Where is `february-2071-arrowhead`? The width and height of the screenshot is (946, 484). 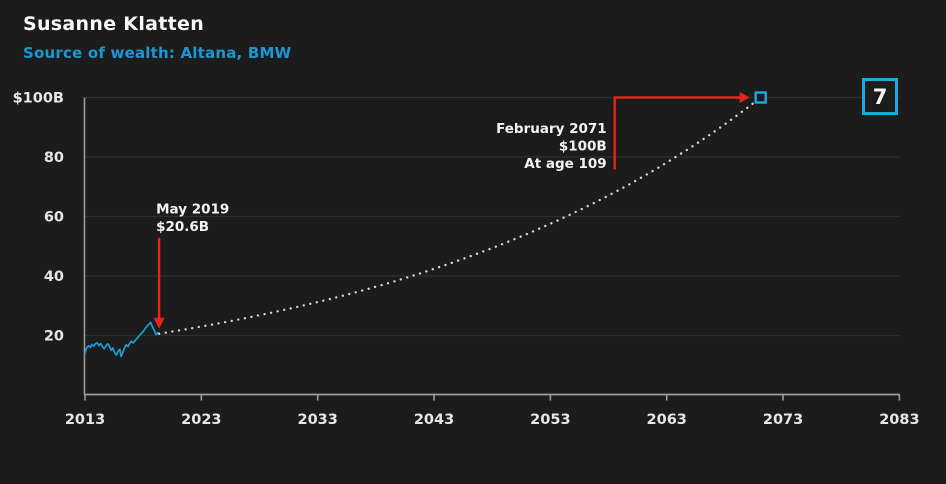 february-2071-arrowhead is located at coordinates (744, 97).